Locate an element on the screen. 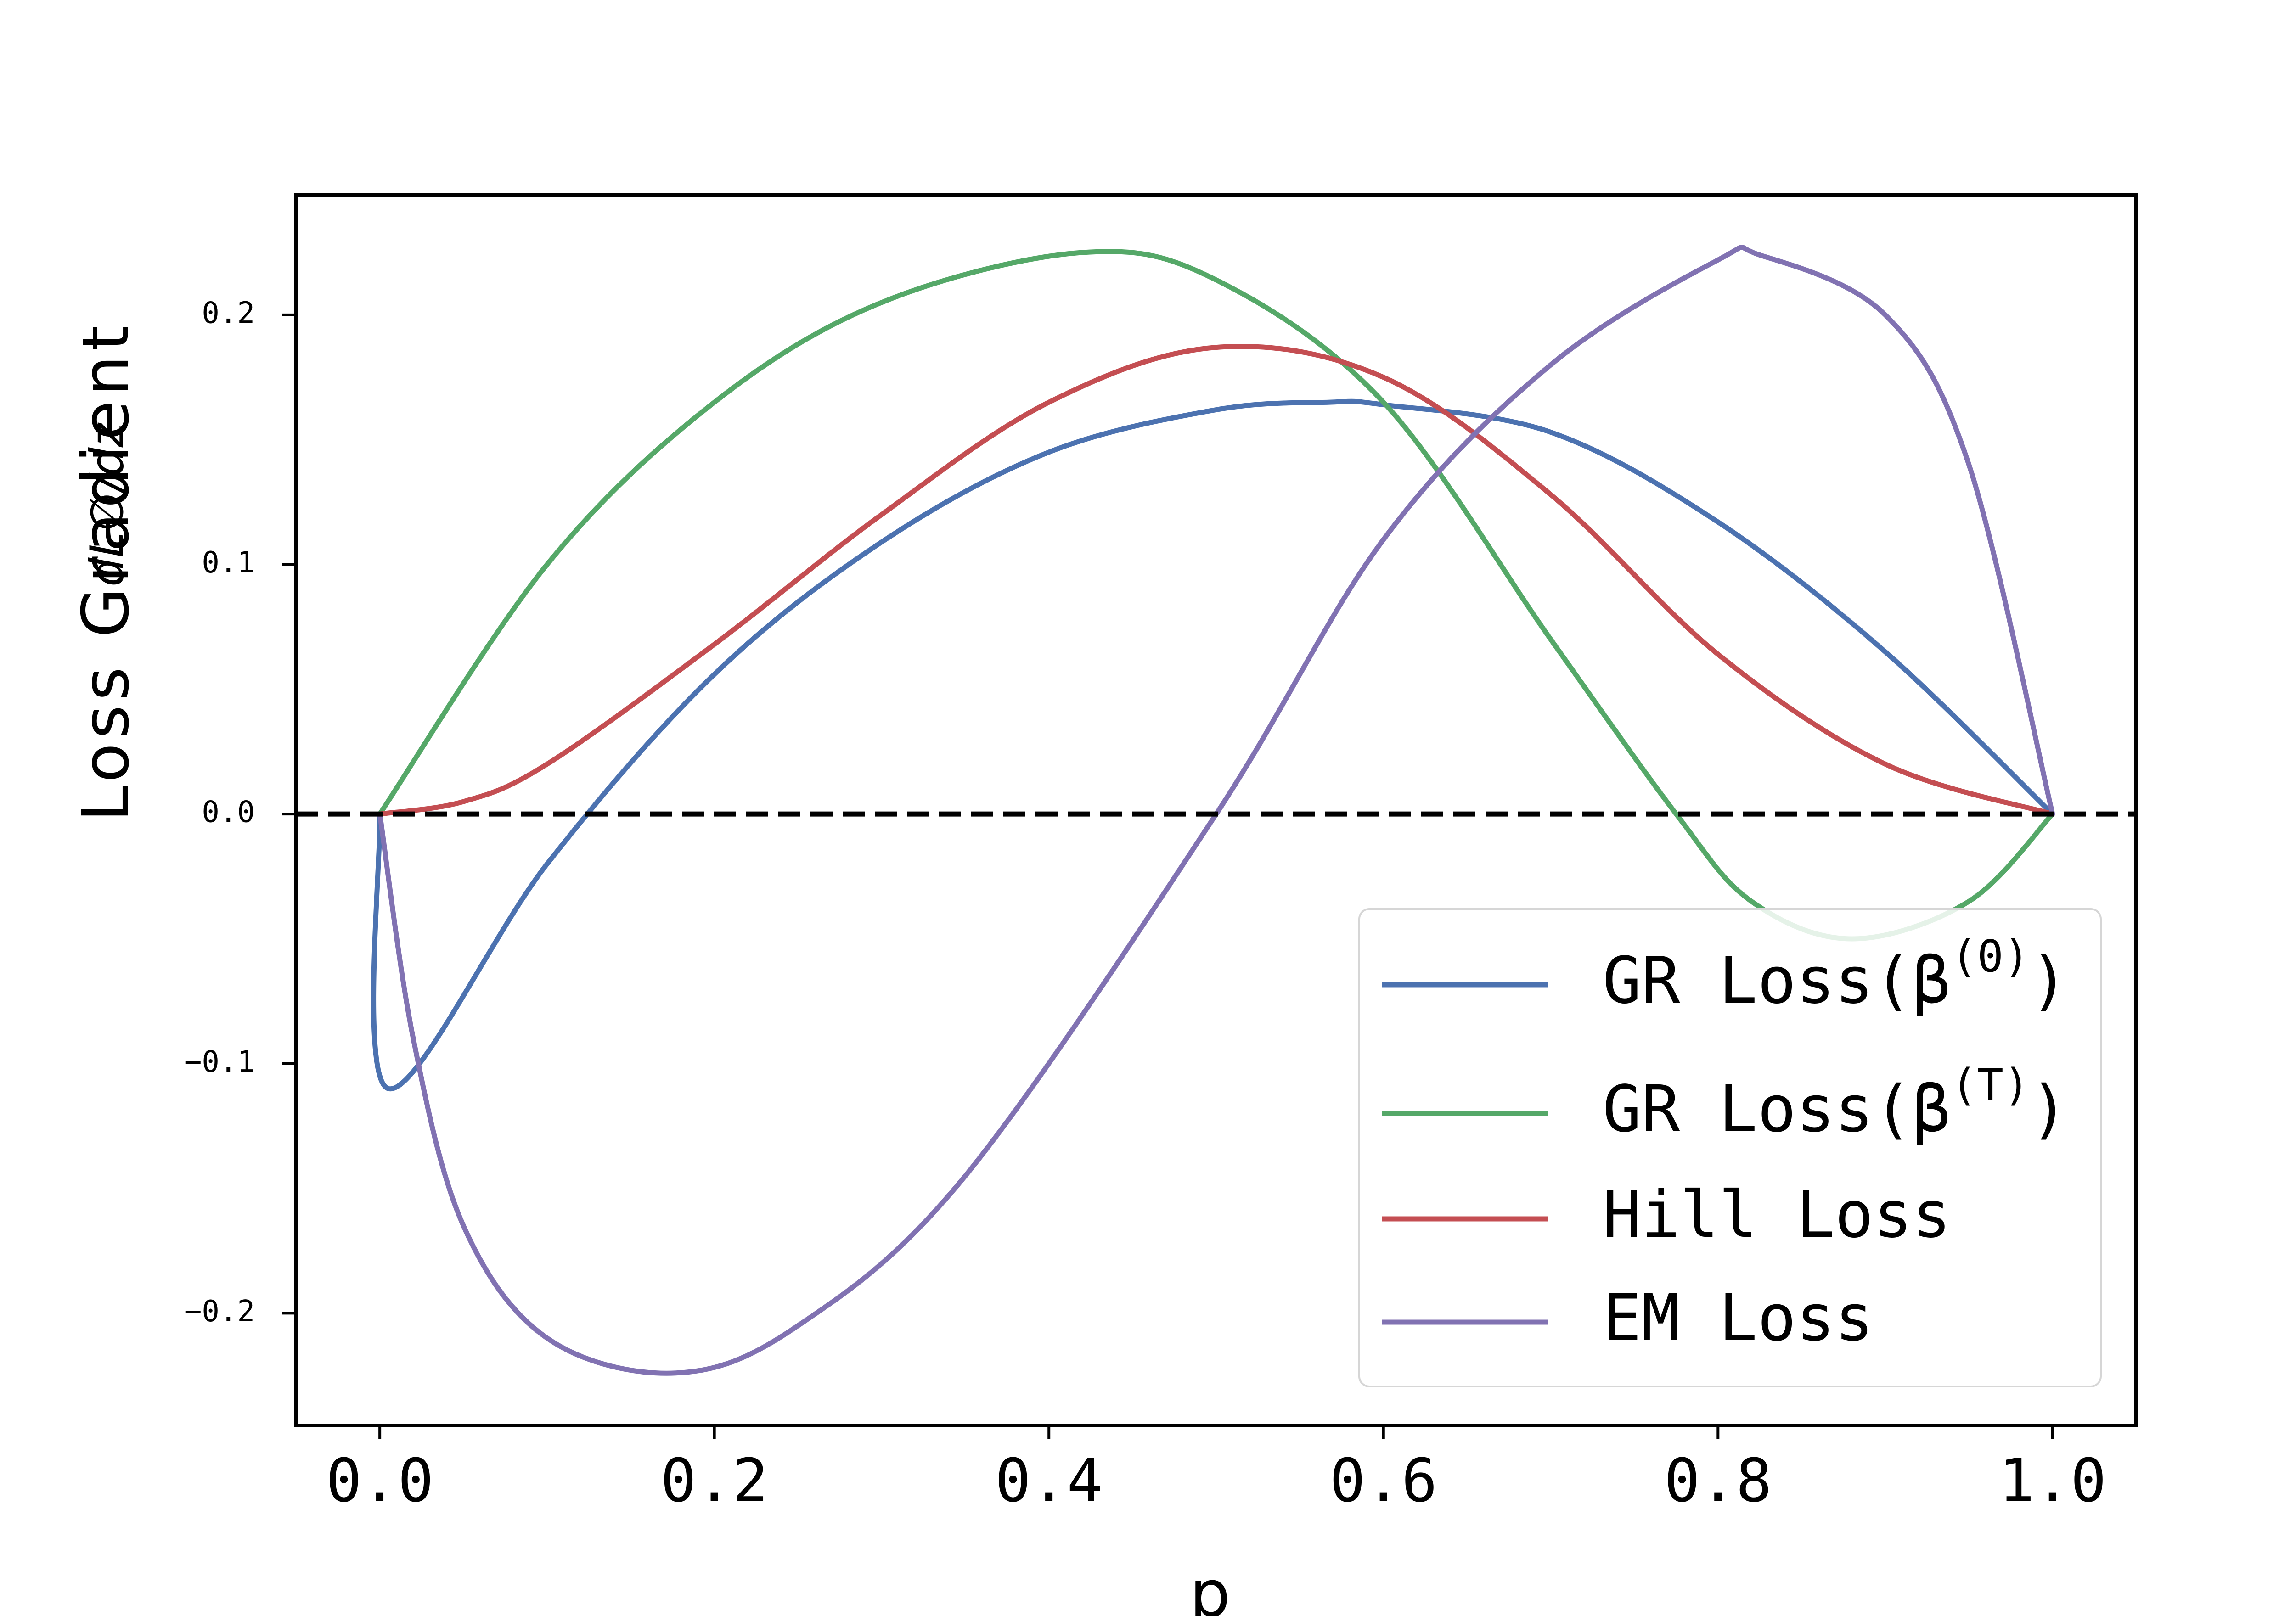 This screenshot has height=1616, width=2296. legend-label-4: EM Loss is located at coordinates (1738, 1319).